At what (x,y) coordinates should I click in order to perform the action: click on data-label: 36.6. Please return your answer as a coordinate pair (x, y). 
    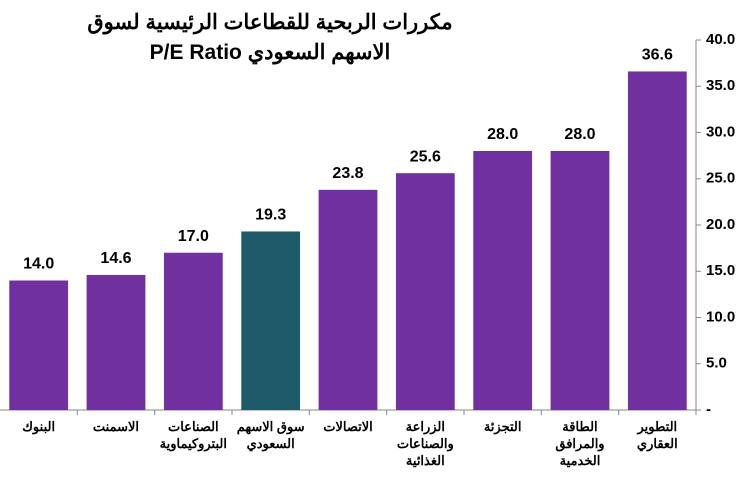
    Looking at the image, I should click on (657, 55).